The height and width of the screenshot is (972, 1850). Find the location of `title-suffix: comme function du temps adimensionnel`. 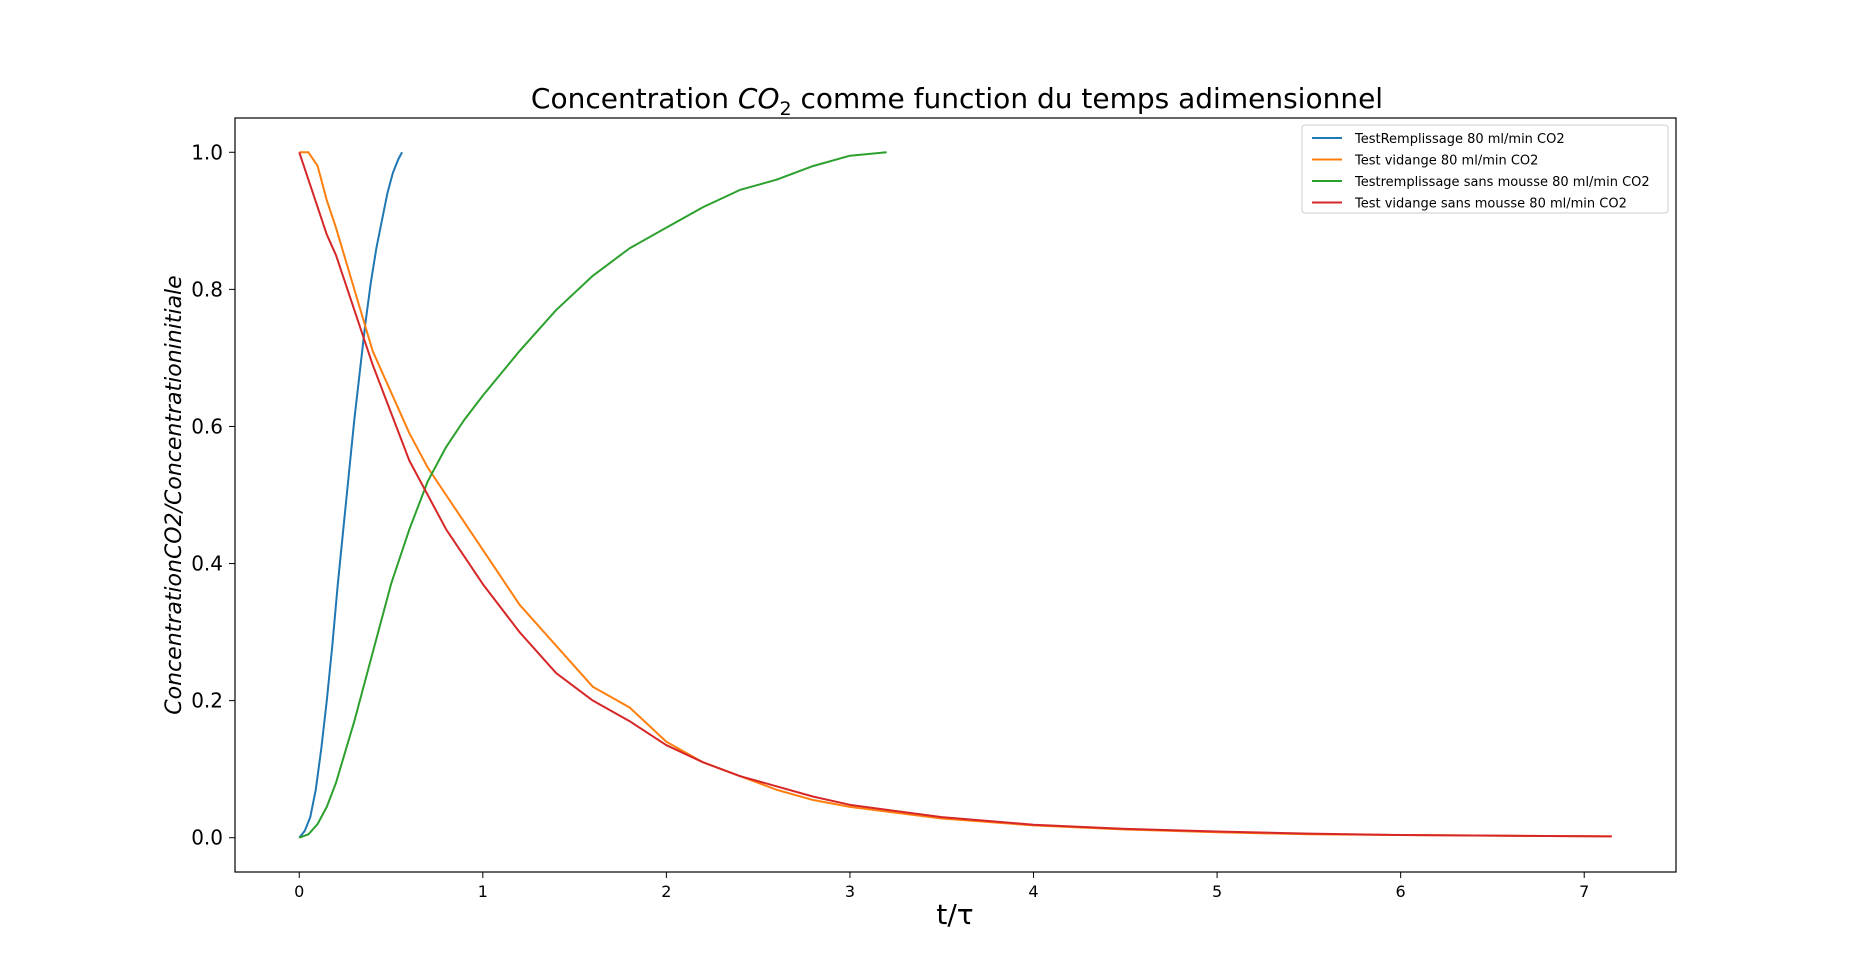

title-suffix: comme function du temps adimensionnel is located at coordinates (1088, 98).